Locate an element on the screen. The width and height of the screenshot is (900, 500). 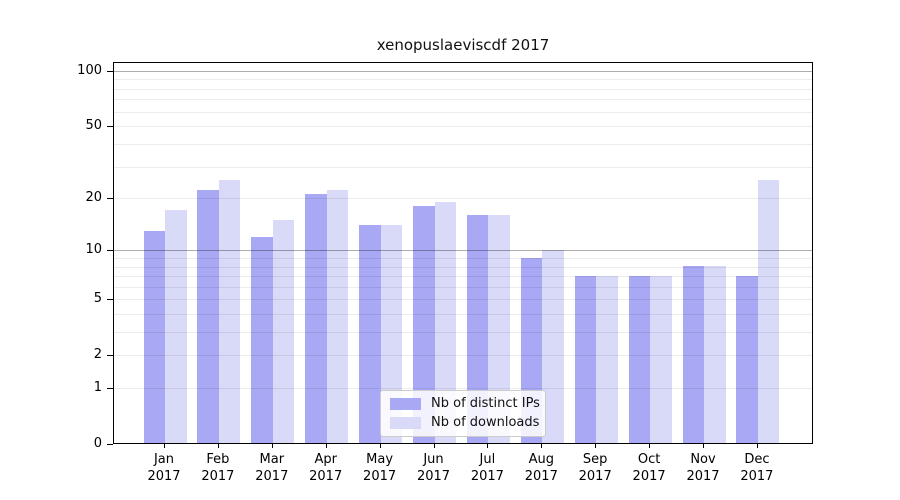
ytick-label-2: 2 is located at coordinates (97, 355).